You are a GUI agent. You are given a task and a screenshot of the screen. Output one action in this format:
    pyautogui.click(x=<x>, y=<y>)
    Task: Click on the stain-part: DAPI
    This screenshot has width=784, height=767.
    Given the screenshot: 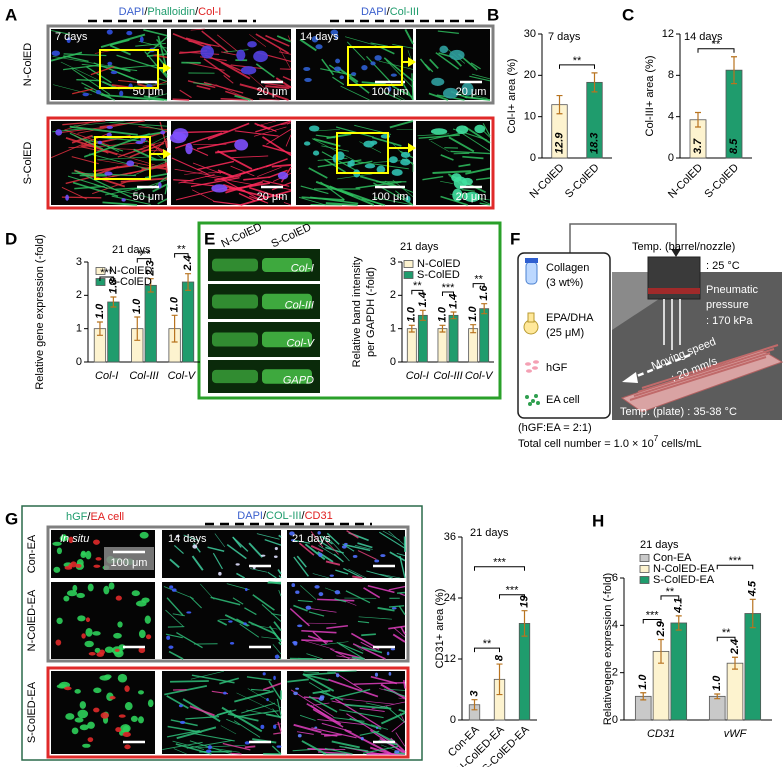 What is the action you would take?
    pyautogui.click(x=132, y=12)
    